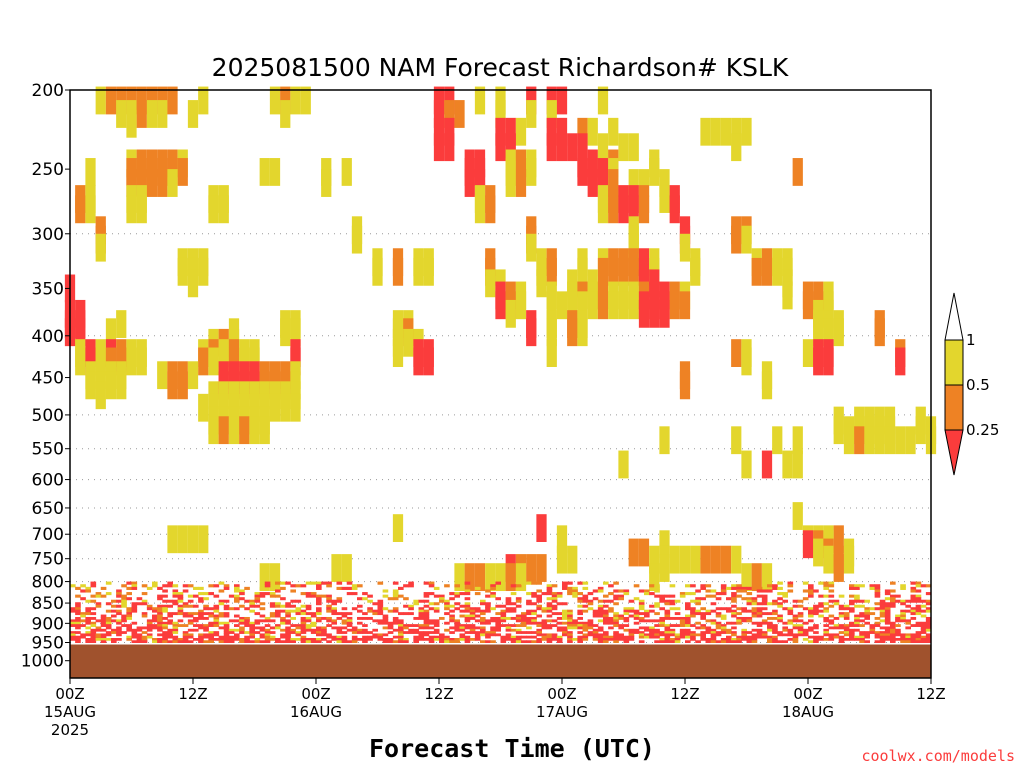 Image resolution: width=1024 pixels, height=768 pixels. Describe the element at coordinates (48, 235) in the screenshot. I see `y-tick-label: 300` at that location.